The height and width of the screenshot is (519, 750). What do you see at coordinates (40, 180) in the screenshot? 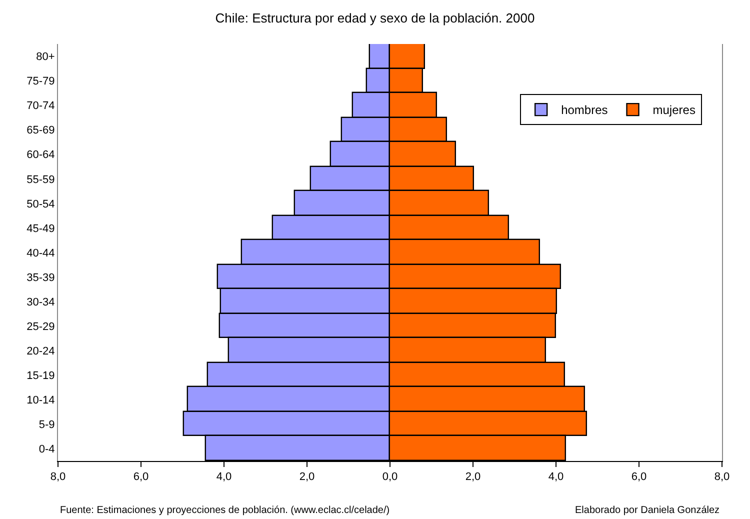
I see `y-tick-label: 55-59` at bounding box center [40, 180].